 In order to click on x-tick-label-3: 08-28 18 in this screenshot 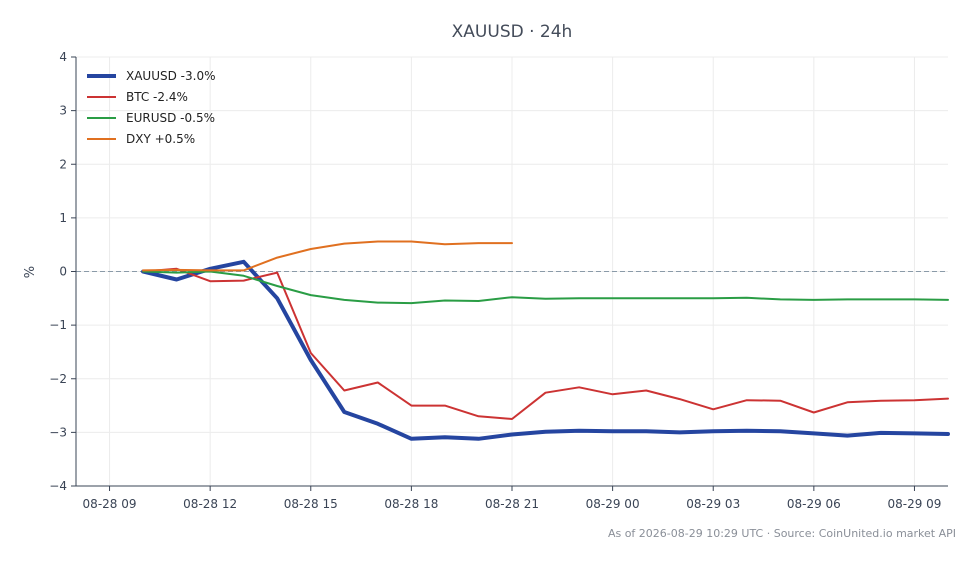, I will do `click(411, 504)`.